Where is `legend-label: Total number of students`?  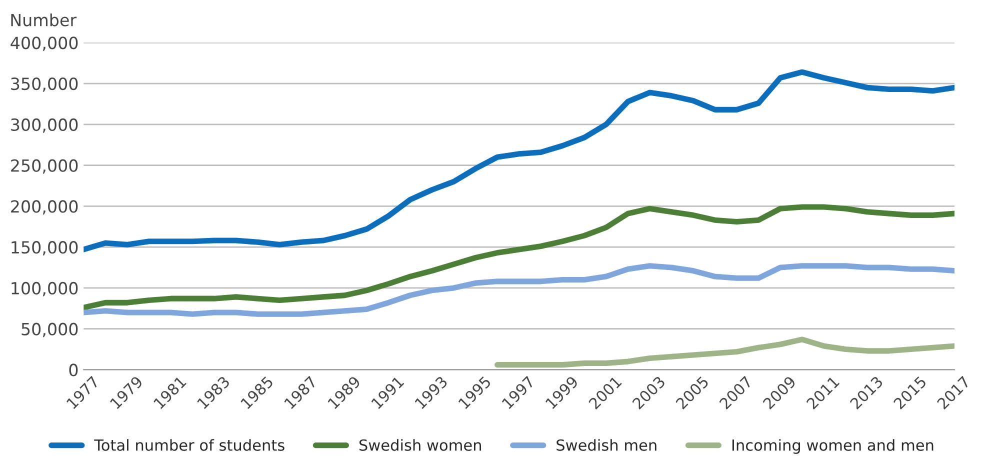
legend-label: Total number of students is located at coordinates (189, 445).